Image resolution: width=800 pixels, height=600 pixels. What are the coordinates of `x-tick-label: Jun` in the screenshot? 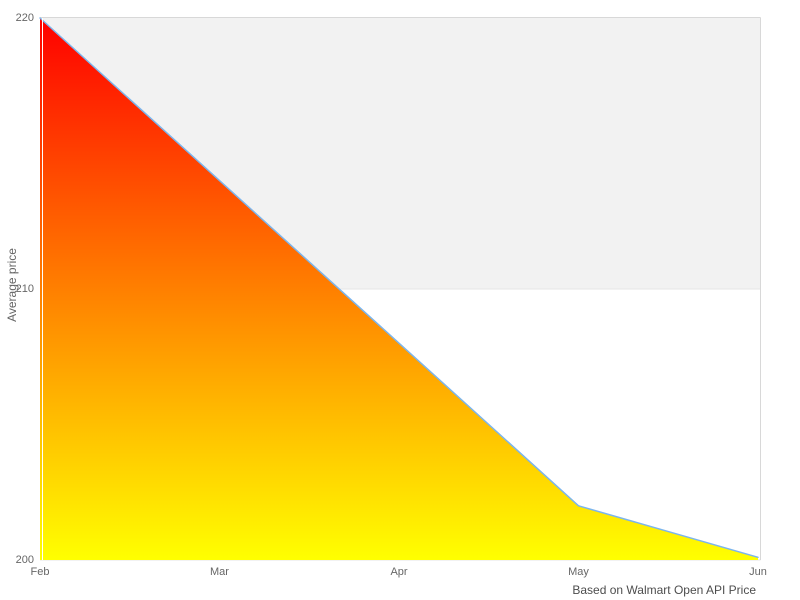 It's located at (758, 572).